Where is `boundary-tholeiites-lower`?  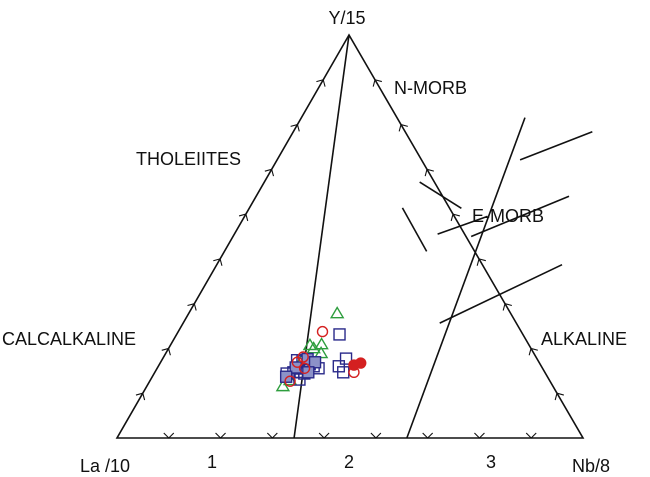 boundary-tholeiites-lower is located at coordinates (414, 229).